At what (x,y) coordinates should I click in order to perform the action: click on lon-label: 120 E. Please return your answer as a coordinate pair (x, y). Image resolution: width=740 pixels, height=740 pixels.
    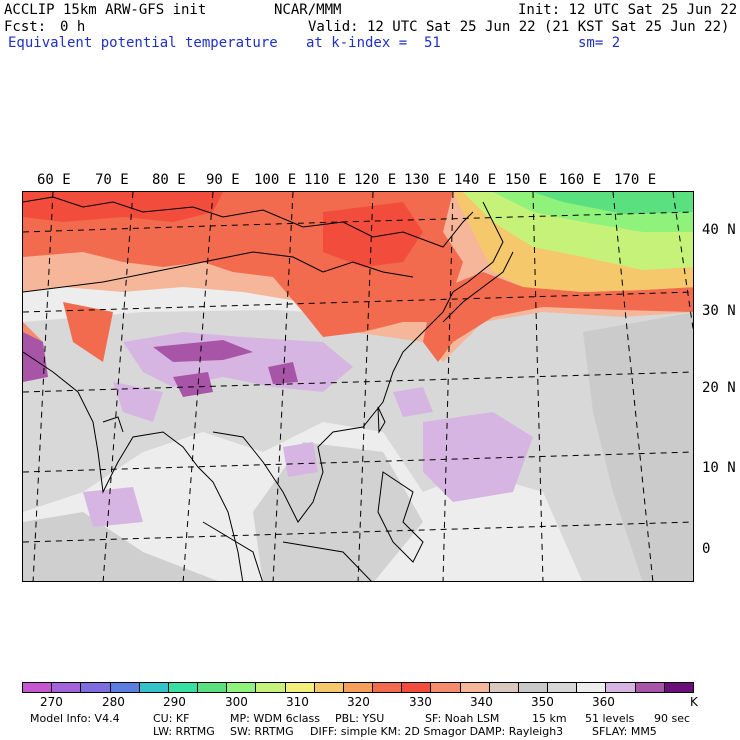
    Looking at the image, I should click on (375, 180).